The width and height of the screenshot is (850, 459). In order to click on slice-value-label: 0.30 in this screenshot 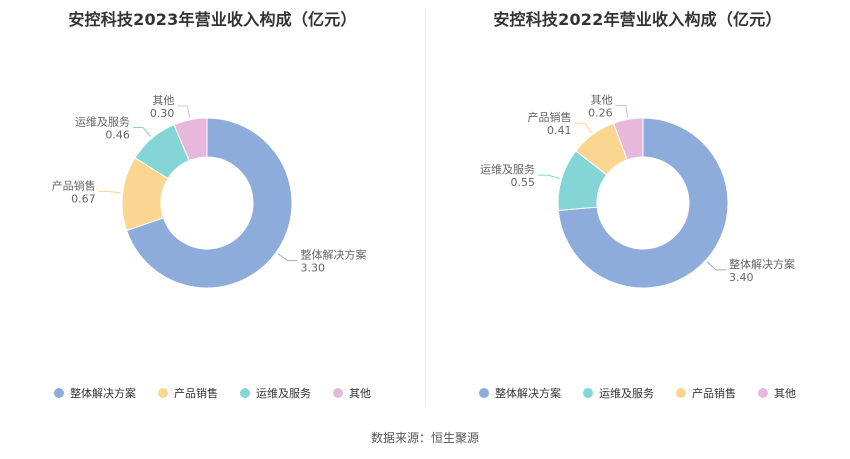, I will do `click(162, 113)`.